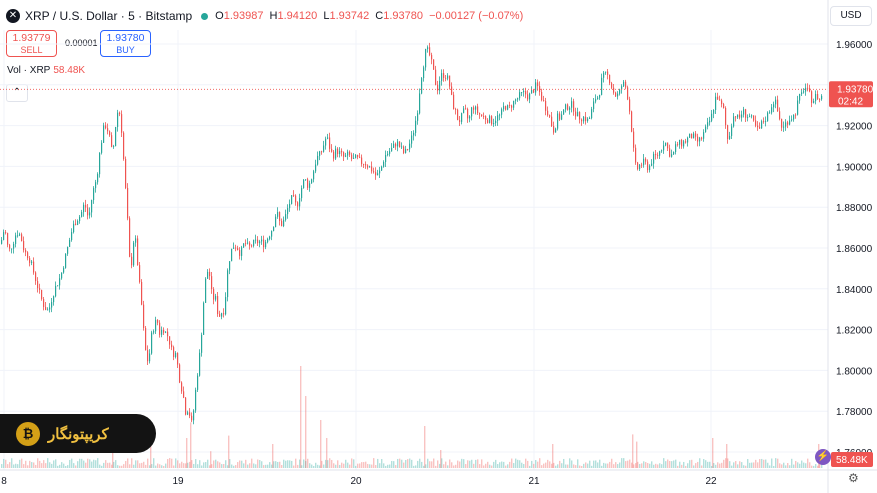  I want to click on settings-gear-icon: ⚙, so click(853, 478).